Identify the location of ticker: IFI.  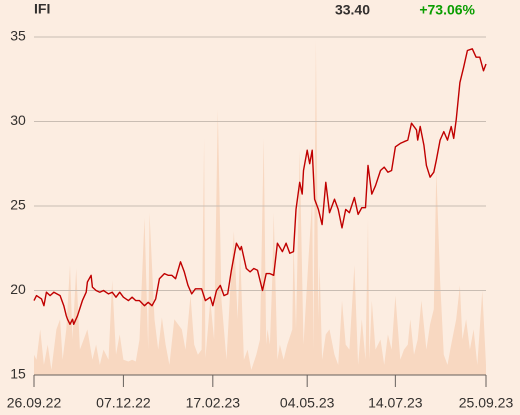
(42, 9).